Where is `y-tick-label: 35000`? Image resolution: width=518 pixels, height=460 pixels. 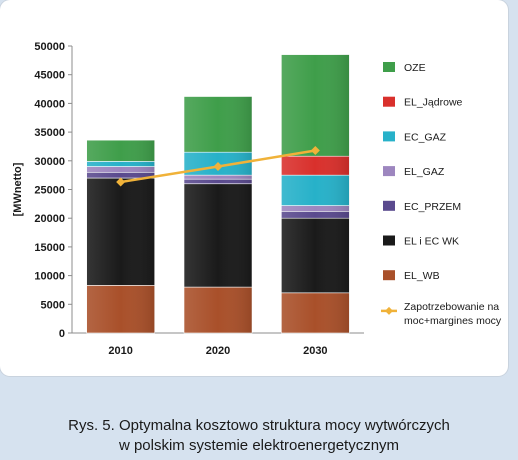
y-tick-label: 35000 is located at coordinates (49, 133).